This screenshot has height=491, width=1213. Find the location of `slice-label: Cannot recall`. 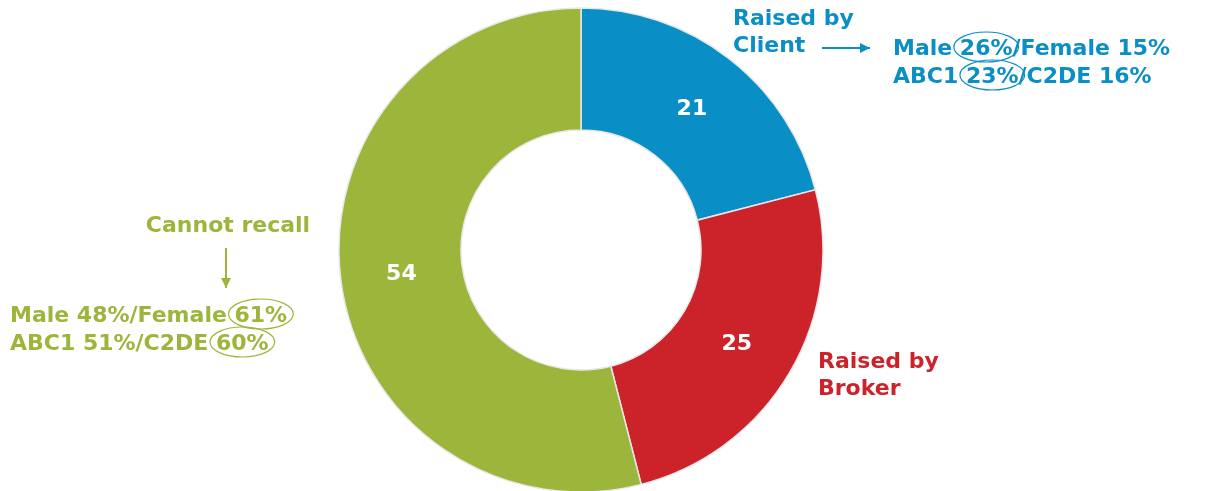

slice-label: Cannot recall is located at coordinates (228, 224).